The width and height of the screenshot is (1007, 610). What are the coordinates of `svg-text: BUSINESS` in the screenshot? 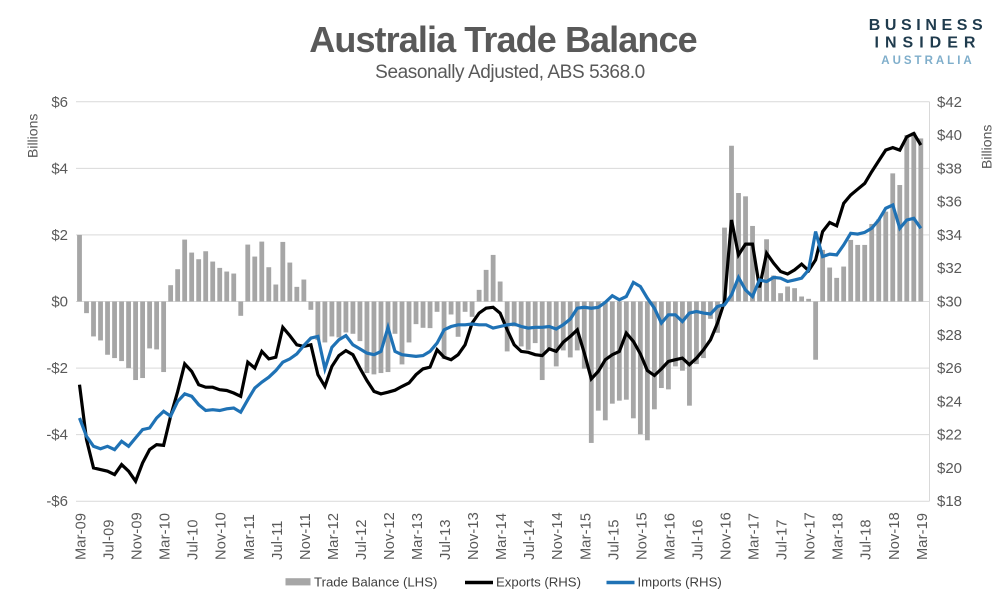 It's located at (928, 25).